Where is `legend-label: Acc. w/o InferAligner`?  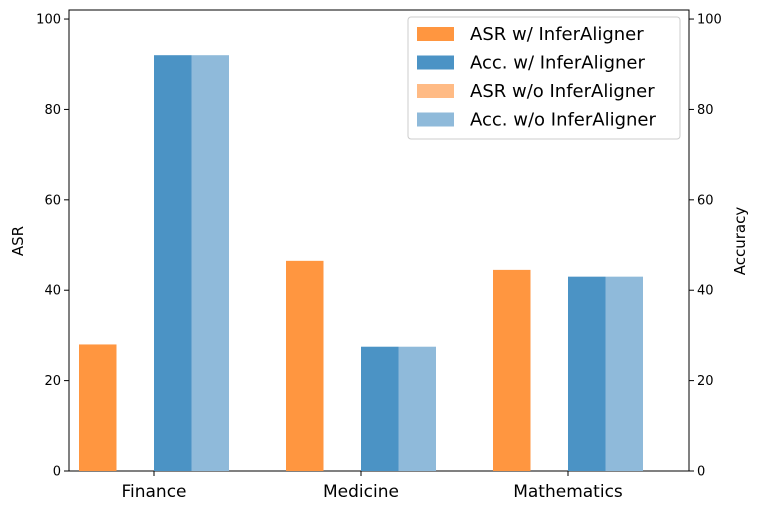 legend-label: Acc. w/o InferAligner is located at coordinates (563, 120).